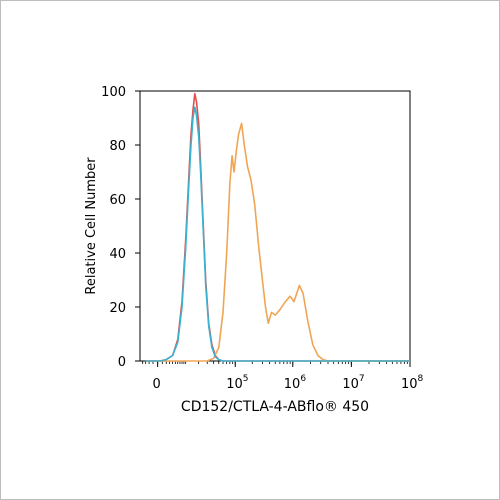  I want to click on x-tick-label: 10⁸, so click(412, 383).